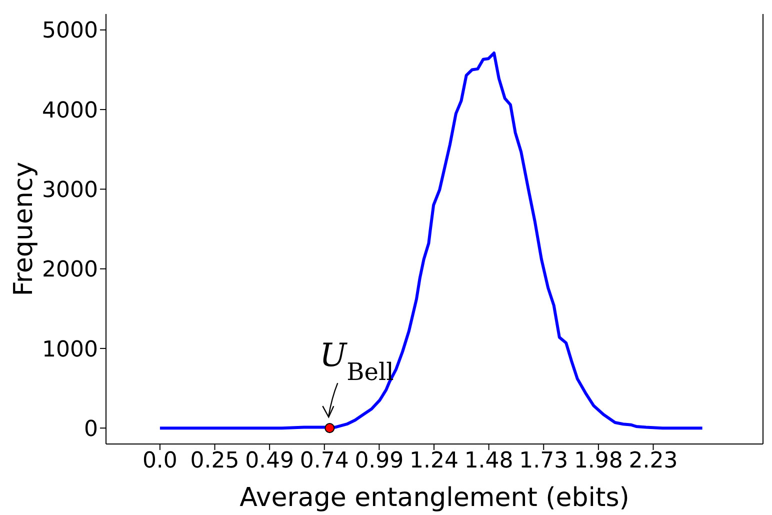 The image size is (772, 515). What do you see at coordinates (70, 349) in the screenshot?
I see `y-tick-label: 1000` at bounding box center [70, 349].